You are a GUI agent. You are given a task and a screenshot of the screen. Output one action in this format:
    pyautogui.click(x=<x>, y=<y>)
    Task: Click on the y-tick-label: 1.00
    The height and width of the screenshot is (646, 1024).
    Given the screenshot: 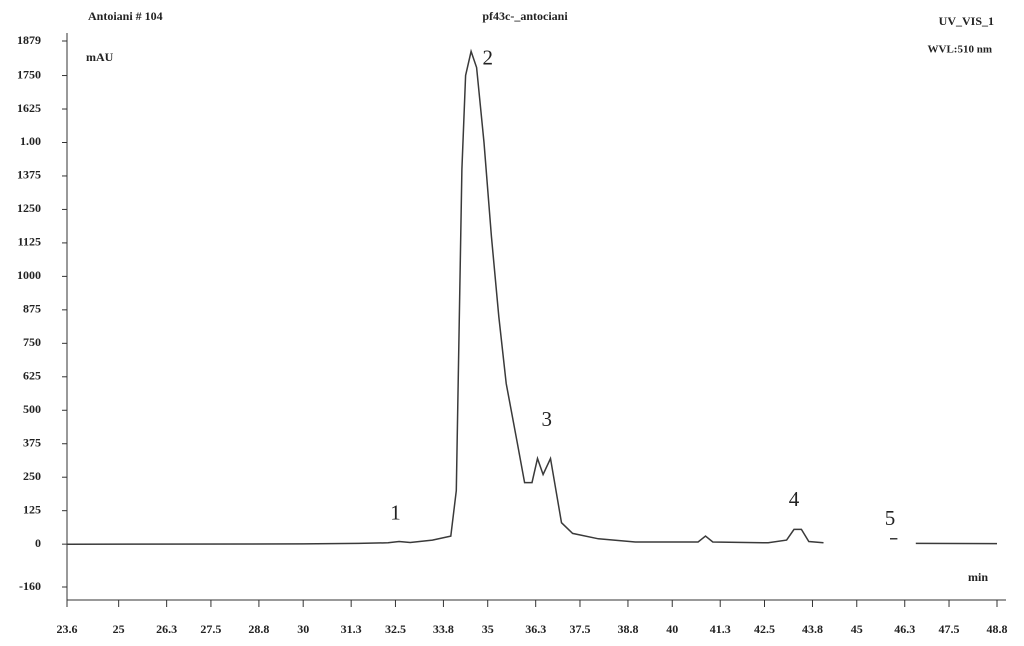 What is the action you would take?
    pyautogui.click(x=30, y=141)
    